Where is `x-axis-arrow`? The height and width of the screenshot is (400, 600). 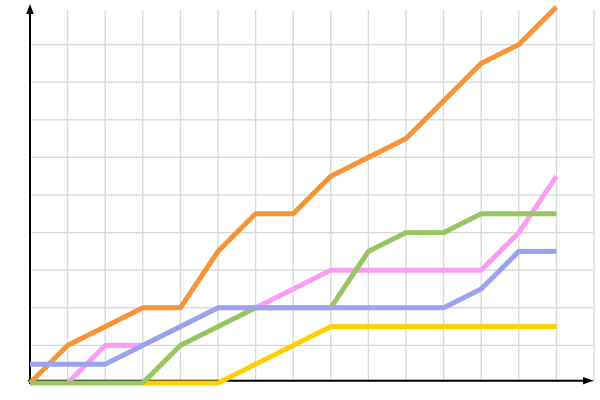
x-axis-arrow is located at coordinates (588, 381).